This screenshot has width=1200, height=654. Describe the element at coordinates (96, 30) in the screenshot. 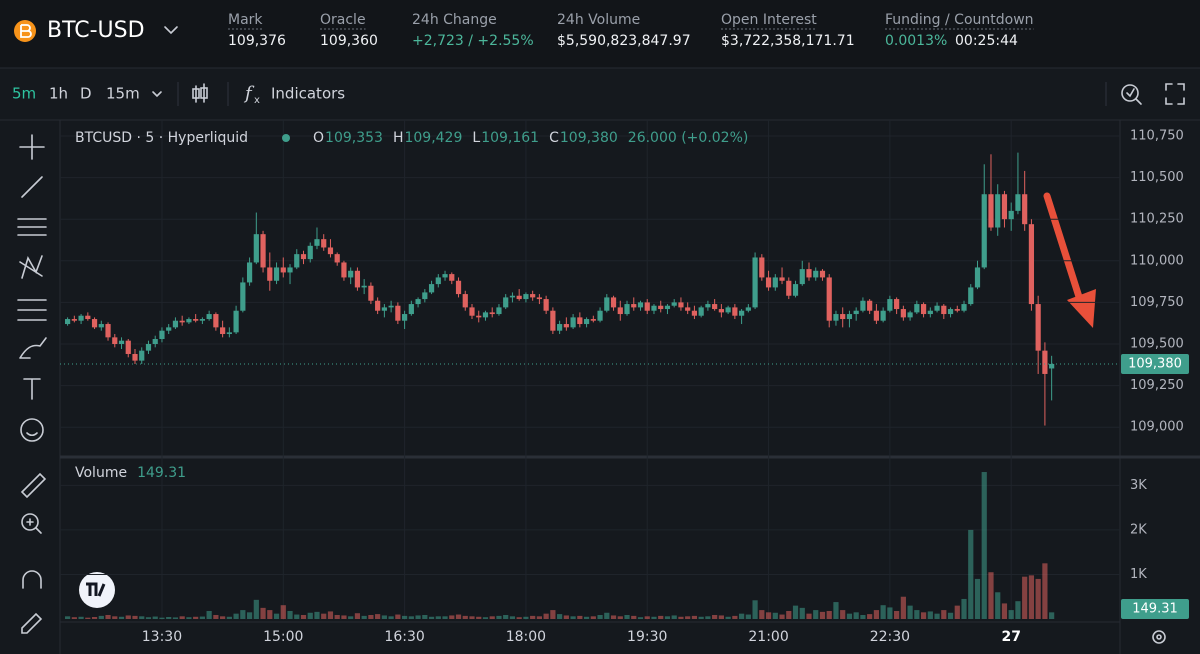

I see `symbol: BTC-USD` at that location.